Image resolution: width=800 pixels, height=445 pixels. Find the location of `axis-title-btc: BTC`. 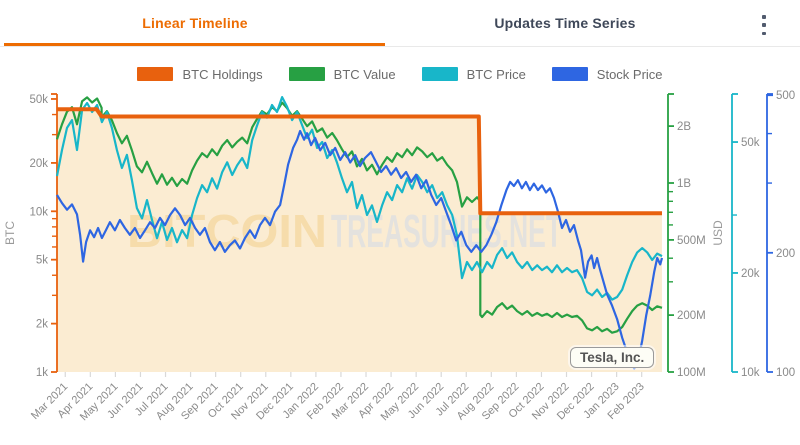

axis-title-btc: BTC is located at coordinates (10, 233).